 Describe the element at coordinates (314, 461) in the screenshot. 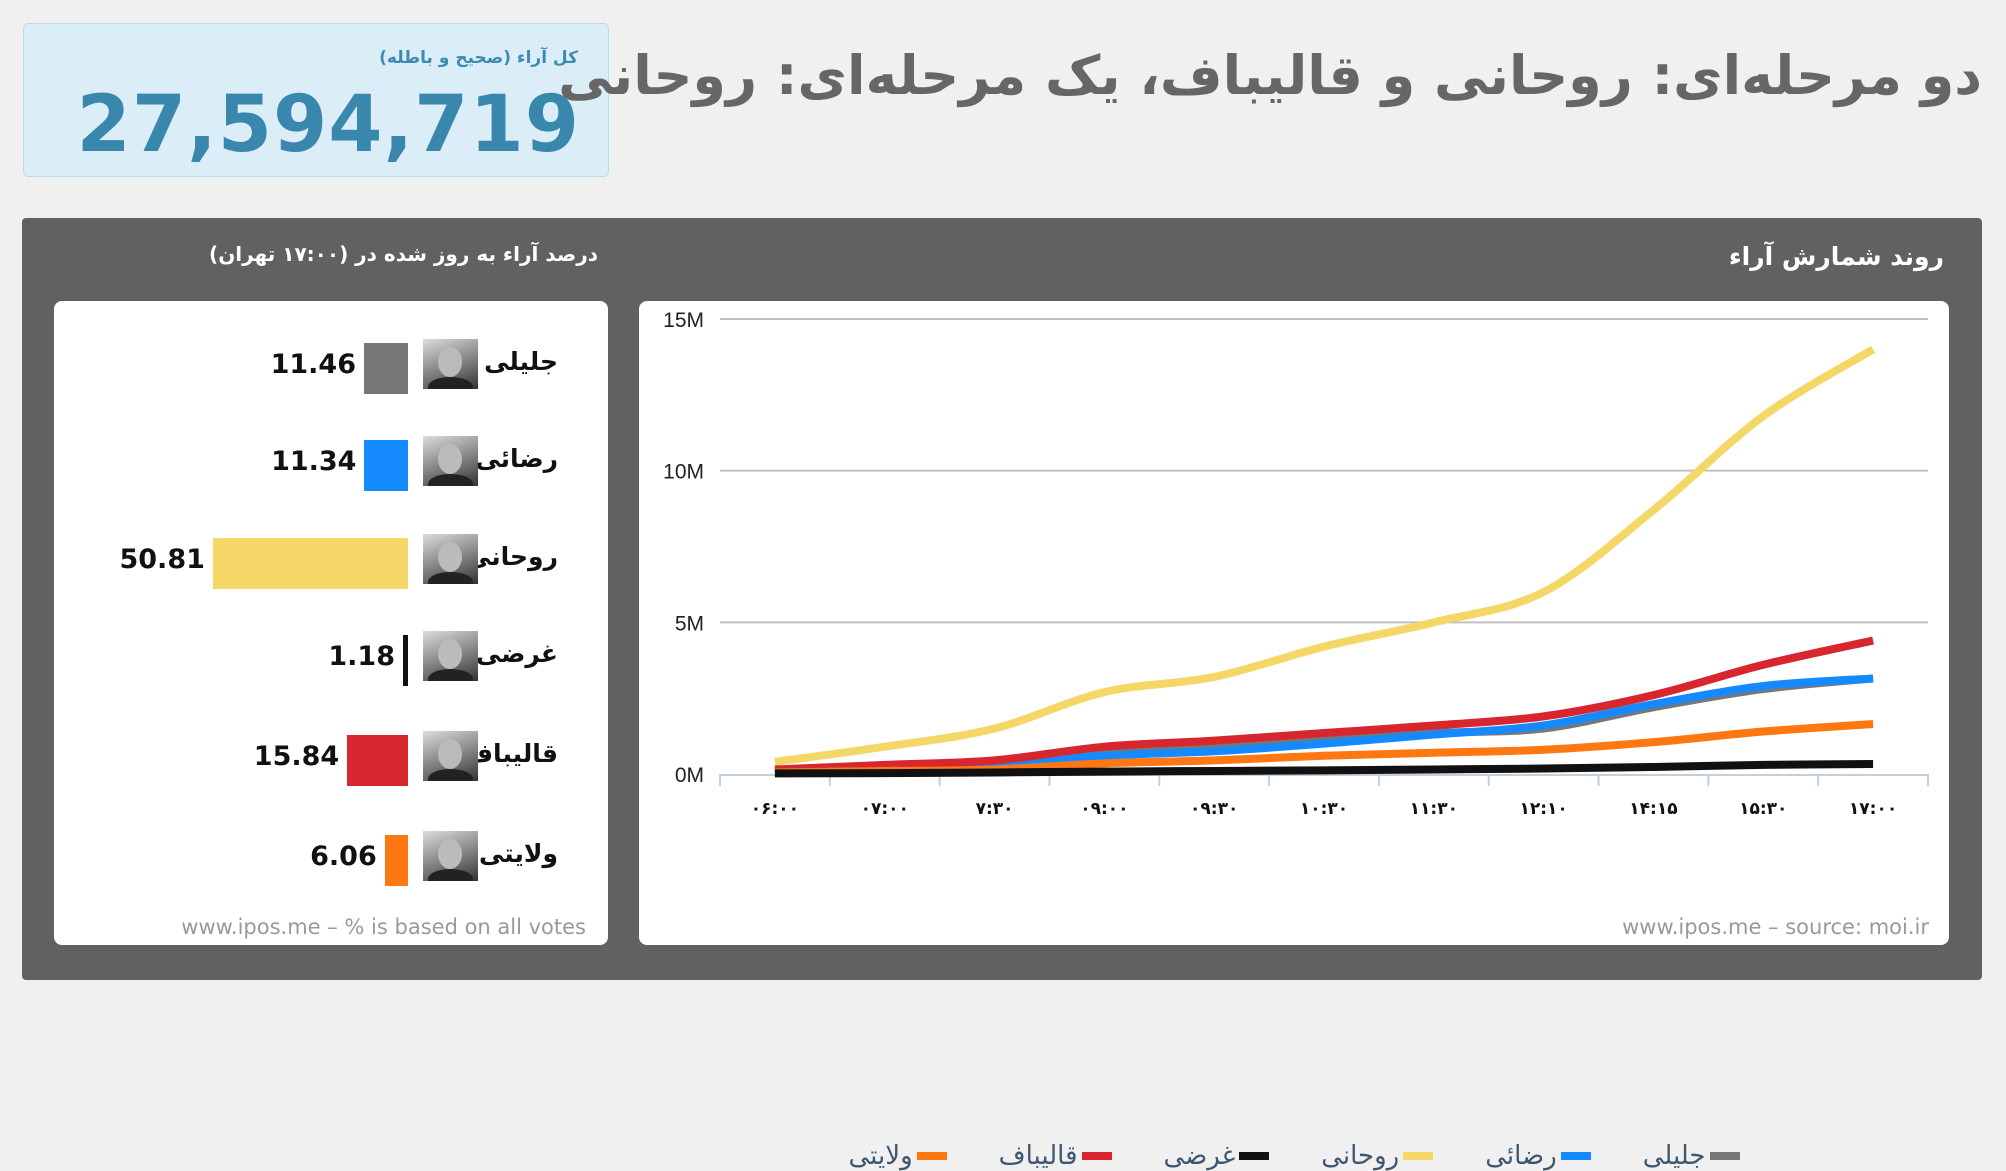

I see `percent-value: 11.34` at that location.